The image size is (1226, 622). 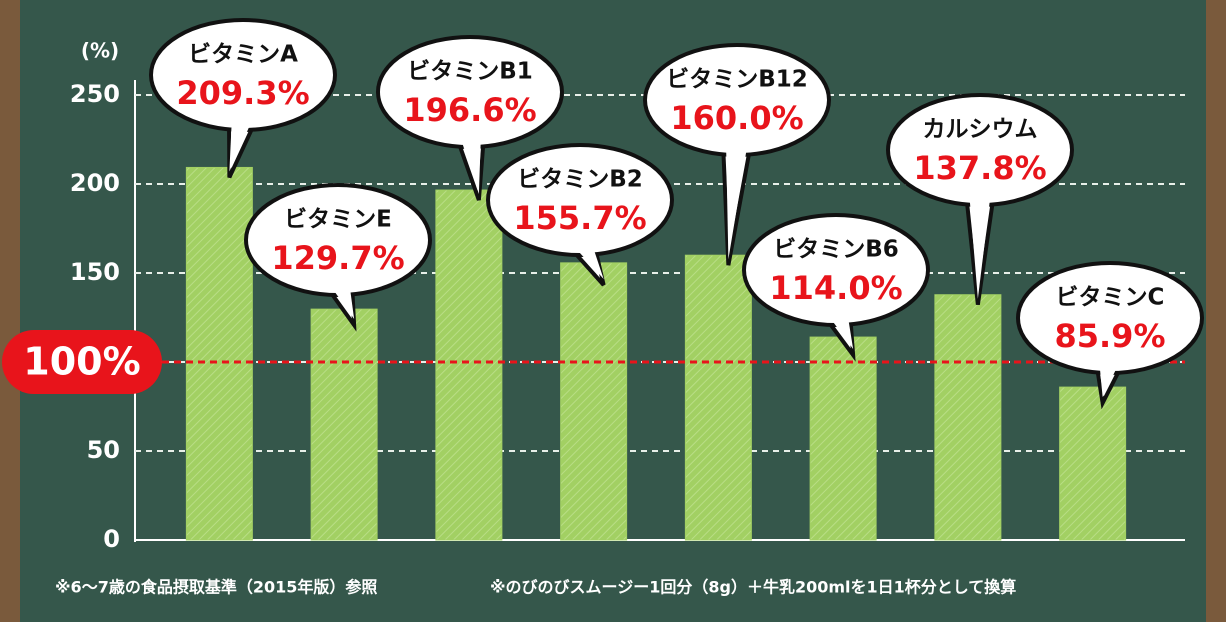 I want to click on y-unit: (%), so click(x=100, y=51).